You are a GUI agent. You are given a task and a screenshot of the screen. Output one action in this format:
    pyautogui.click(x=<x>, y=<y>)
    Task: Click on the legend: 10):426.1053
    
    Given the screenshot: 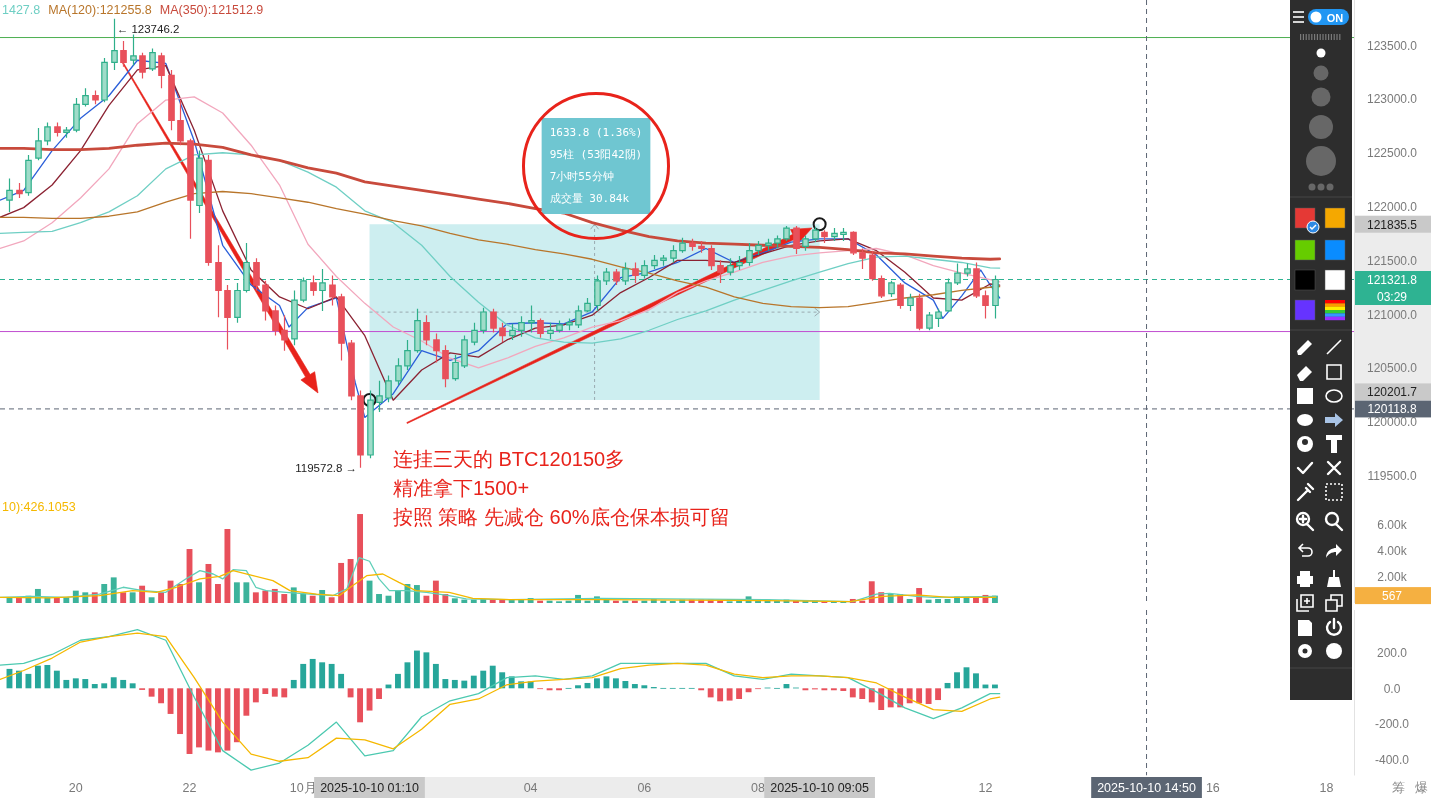 What is the action you would take?
    pyautogui.click(x=39, y=507)
    